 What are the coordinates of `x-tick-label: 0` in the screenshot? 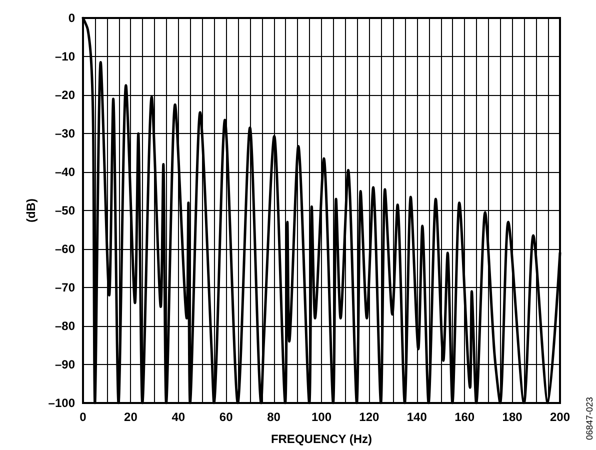 It's located at (83, 417).